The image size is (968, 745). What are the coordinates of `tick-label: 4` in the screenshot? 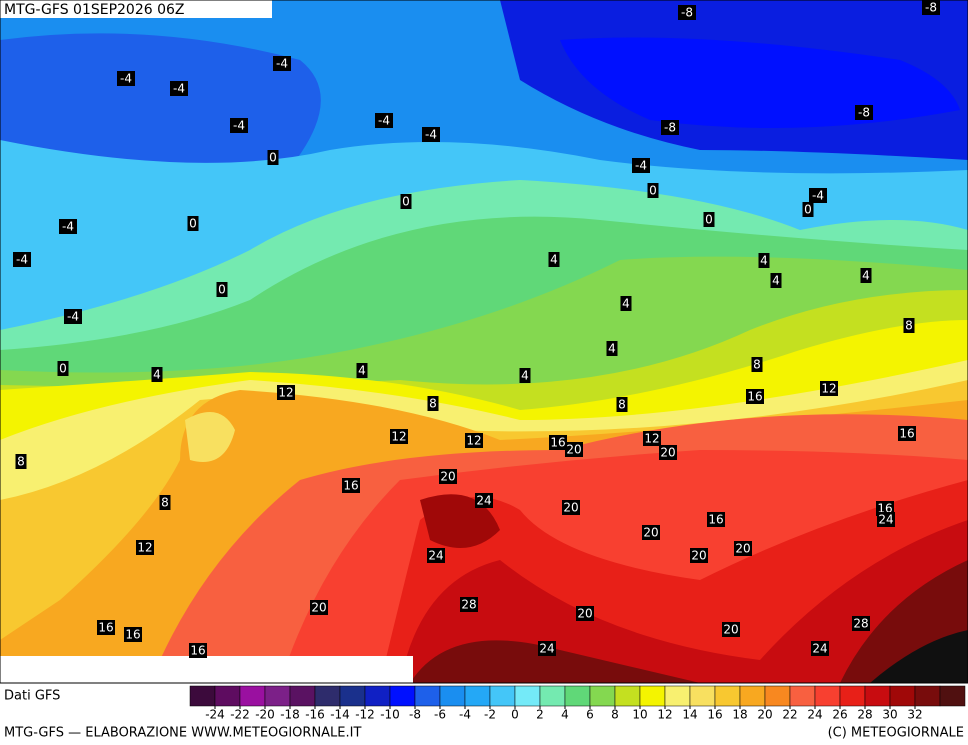 It's located at (565, 715).